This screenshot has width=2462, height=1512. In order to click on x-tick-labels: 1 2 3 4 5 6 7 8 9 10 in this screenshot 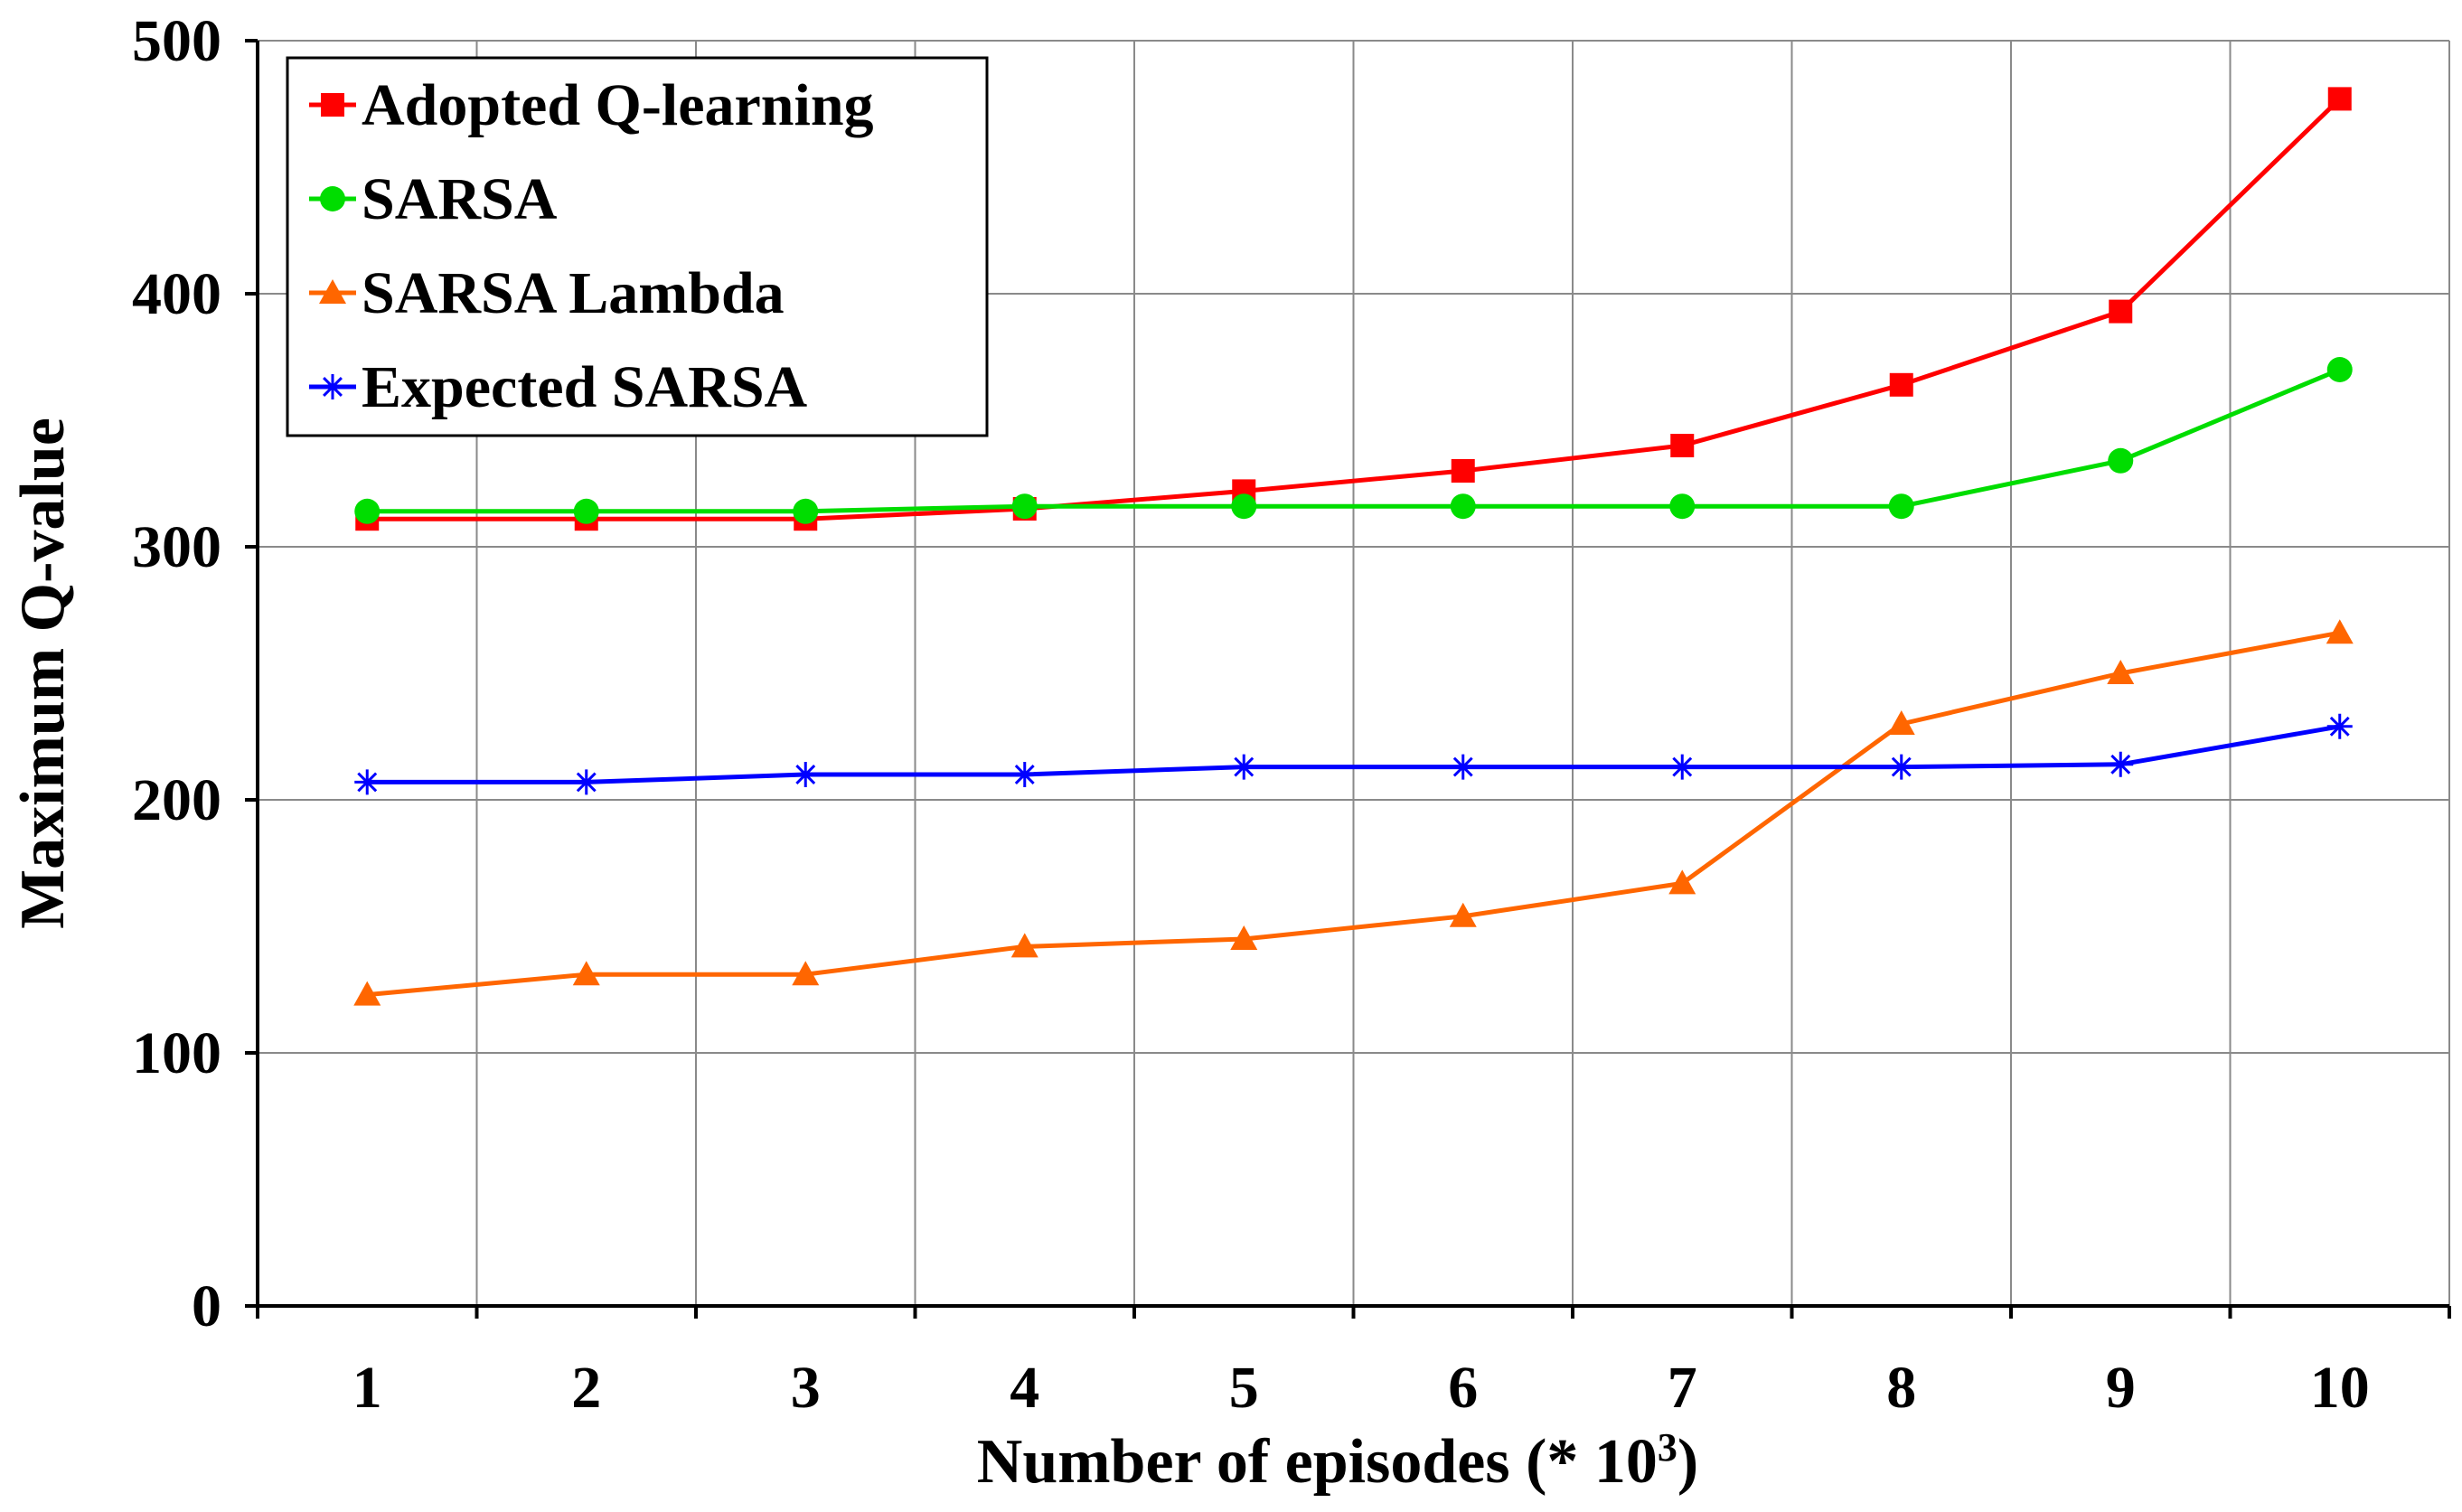, I will do `click(1361, 1388)`.